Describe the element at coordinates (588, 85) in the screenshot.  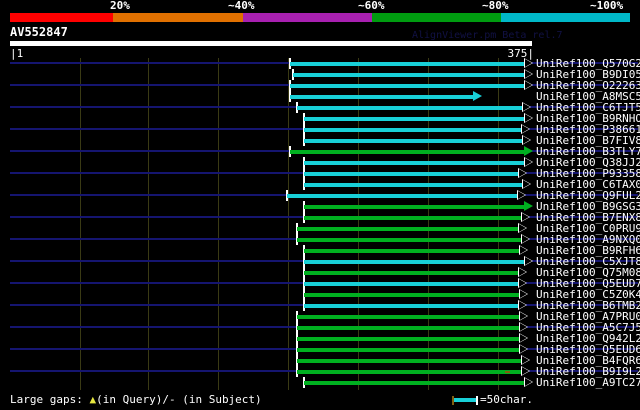
I see `hit-label: UniRef100_O22263` at that location.